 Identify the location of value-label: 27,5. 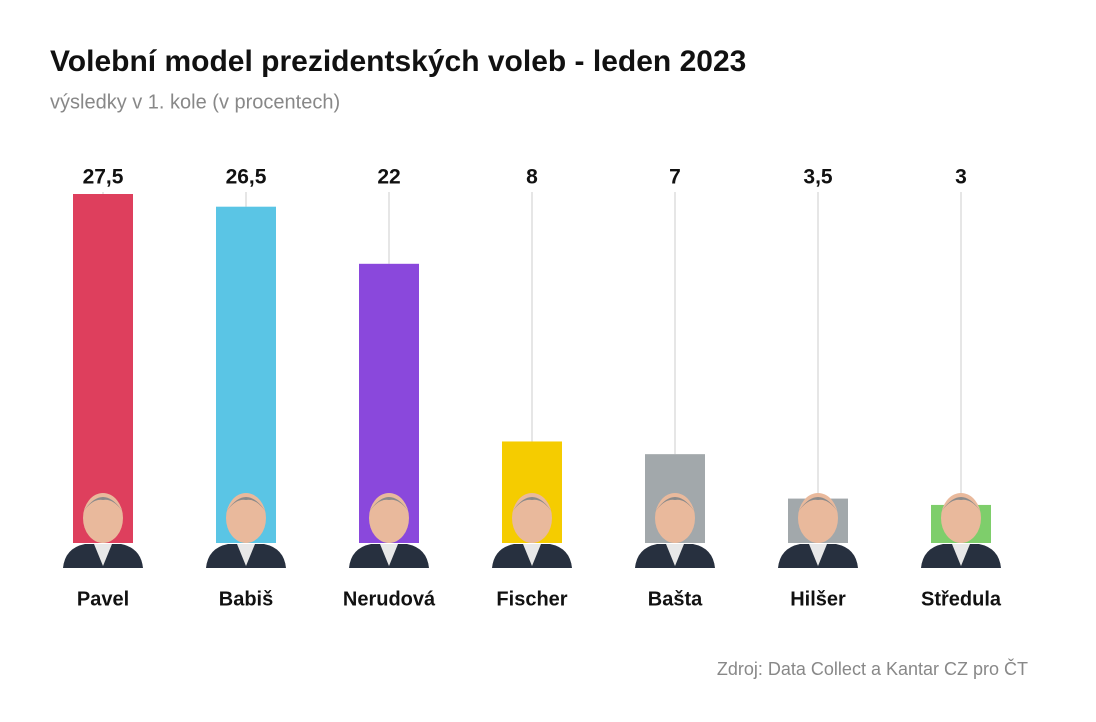
(103, 177).